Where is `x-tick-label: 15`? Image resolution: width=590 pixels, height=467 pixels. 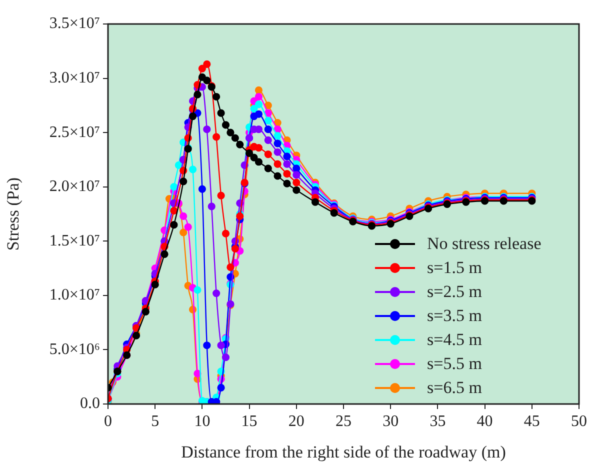
x-tick-label: 15 is located at coordinates (249, 421).